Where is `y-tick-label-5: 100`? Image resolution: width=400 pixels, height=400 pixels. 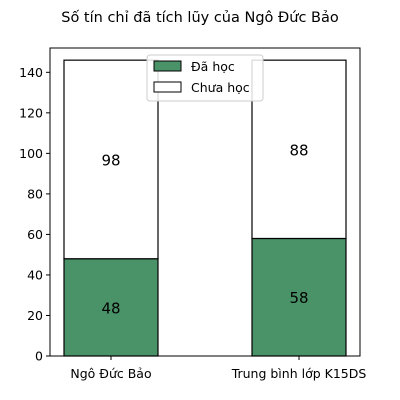
y-tick-label-5: 100 is located at coordinates (31, 153).